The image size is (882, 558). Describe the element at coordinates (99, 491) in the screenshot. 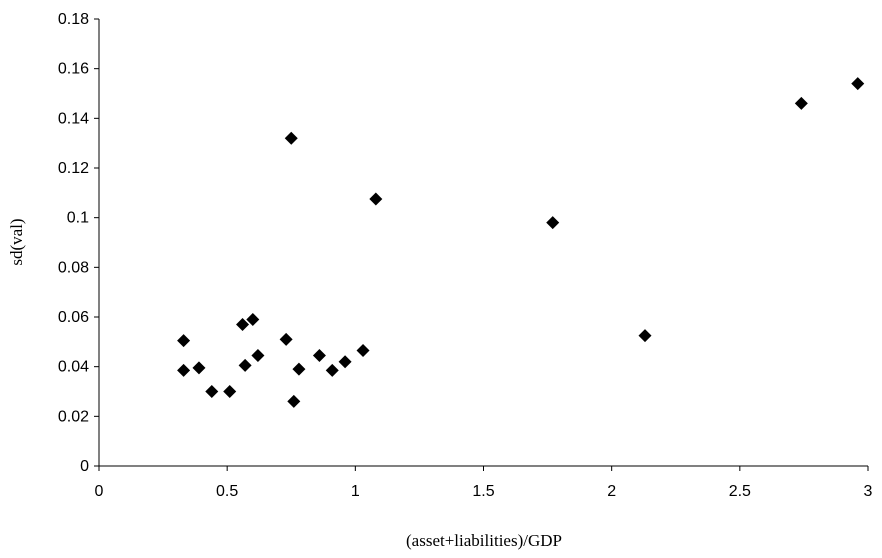

I see `x-tick-label: 0` at that location.